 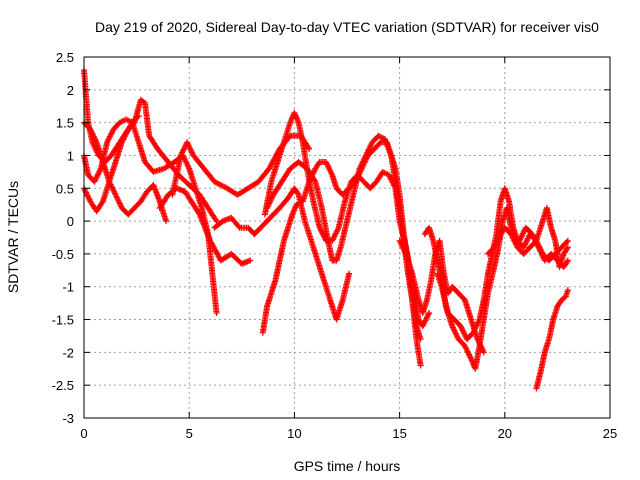 What do you see at coordinates (399, 433) in the screenshot?
I see `x-tick-label: 15` at bounding box center [399, 433].